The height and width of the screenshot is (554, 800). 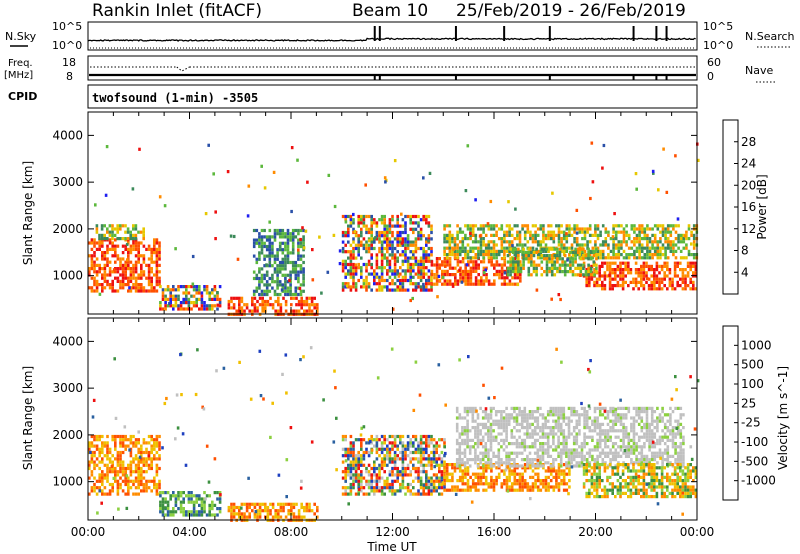 I want to click on y-tick-label: 3000, so click(x=67, y=182).